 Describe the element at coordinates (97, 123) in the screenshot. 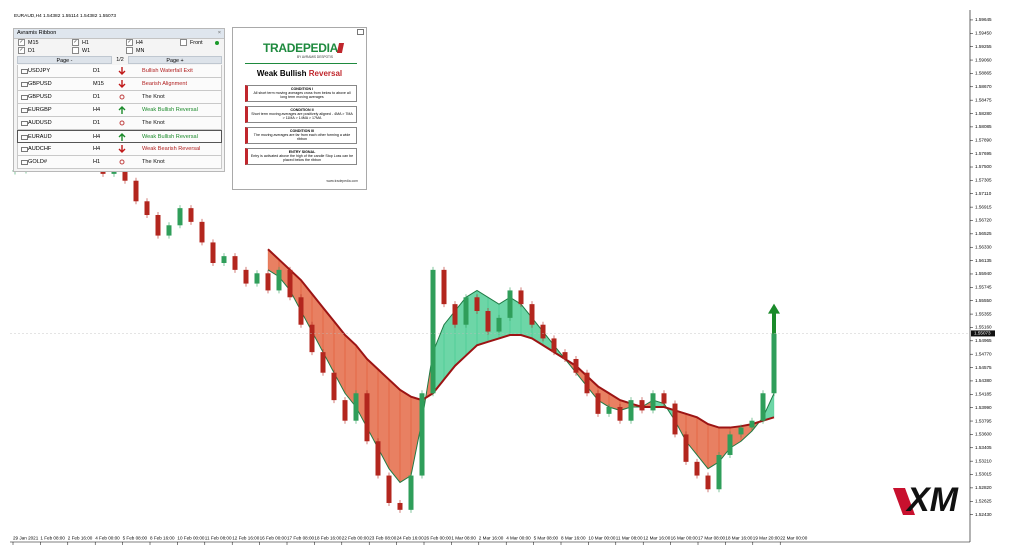

I see `timeframe: D1` at that location.